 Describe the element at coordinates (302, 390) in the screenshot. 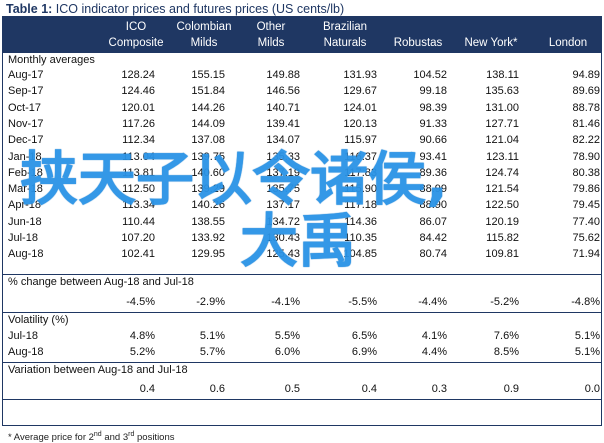

I see `table-row: 0.4 0.6 0.5 0.4 0.3 0.9 0.0` at that location.